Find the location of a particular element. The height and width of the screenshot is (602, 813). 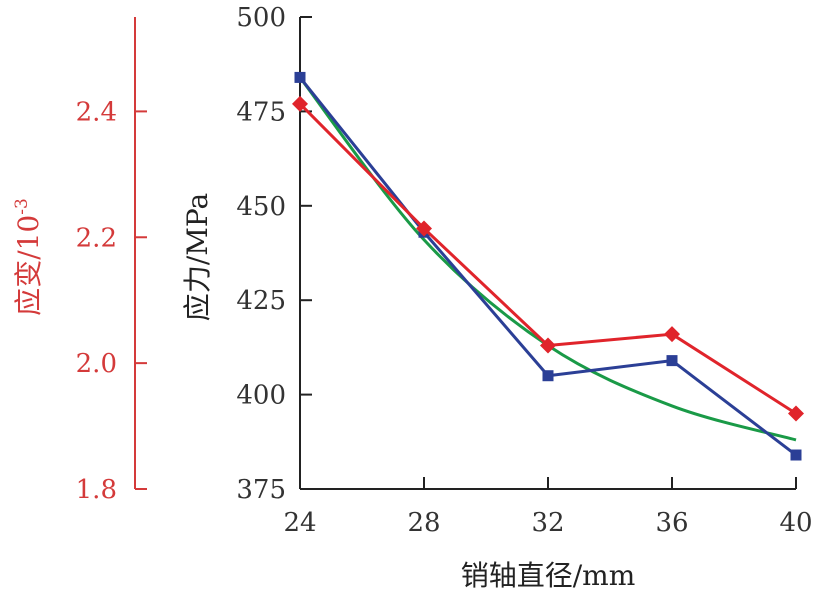

x-axis-title: 销轴直径/mm is located at coordinates (548, 575).